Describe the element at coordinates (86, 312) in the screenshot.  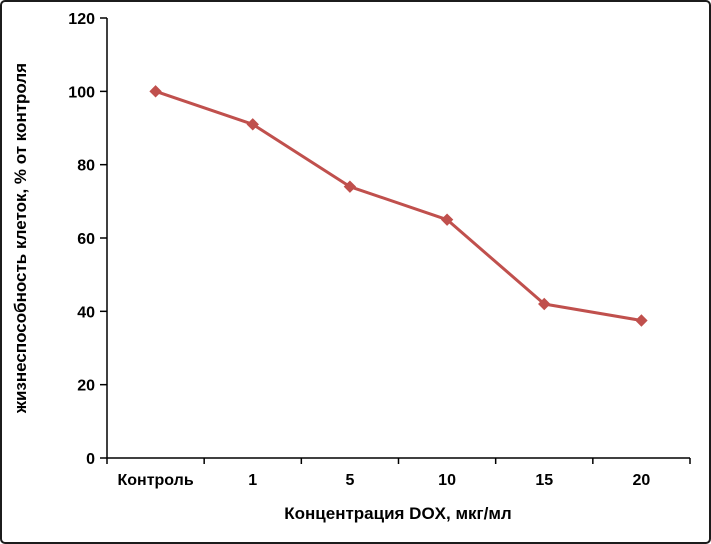
I see `y-tick-label: 40` at that location.